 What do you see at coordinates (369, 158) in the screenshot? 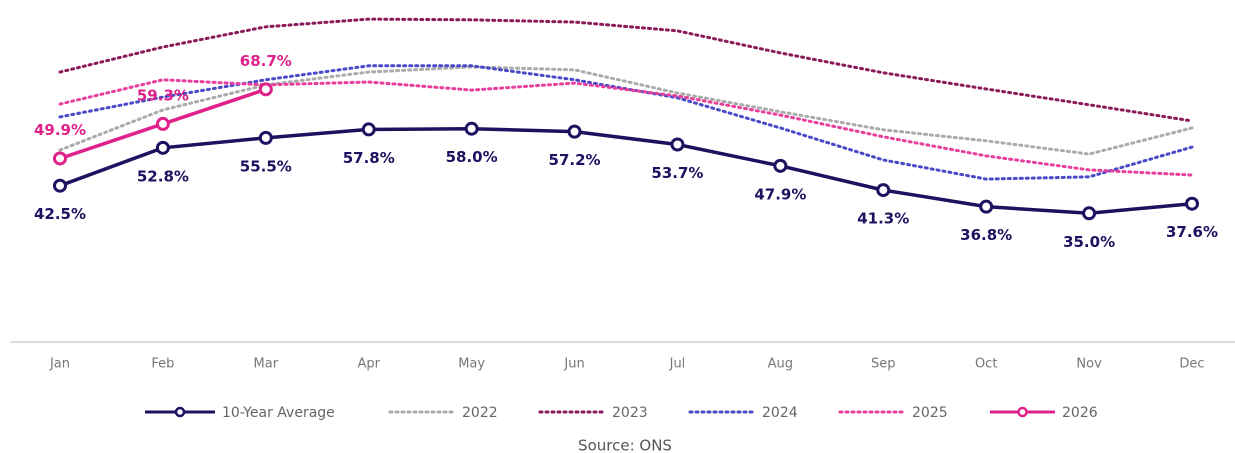
I see `data-label: 57.8%` at bounding box center [369, 158].